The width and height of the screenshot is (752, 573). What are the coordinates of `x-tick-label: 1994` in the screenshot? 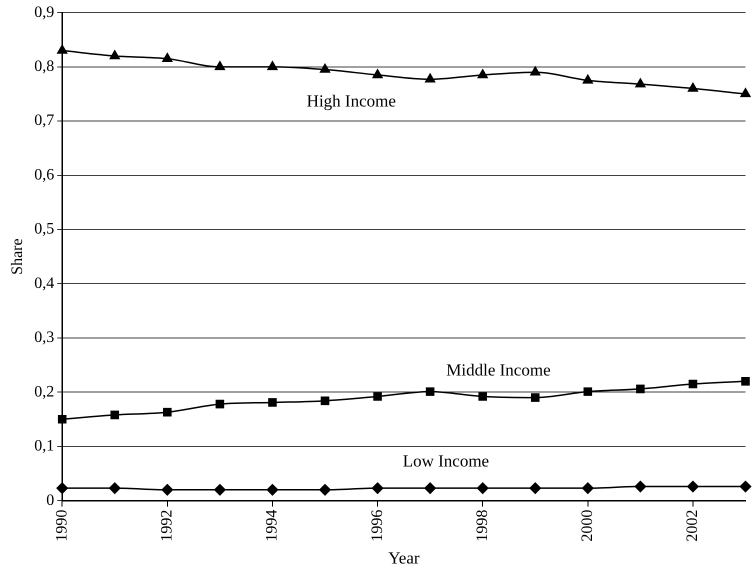 It's located at (272, 526).